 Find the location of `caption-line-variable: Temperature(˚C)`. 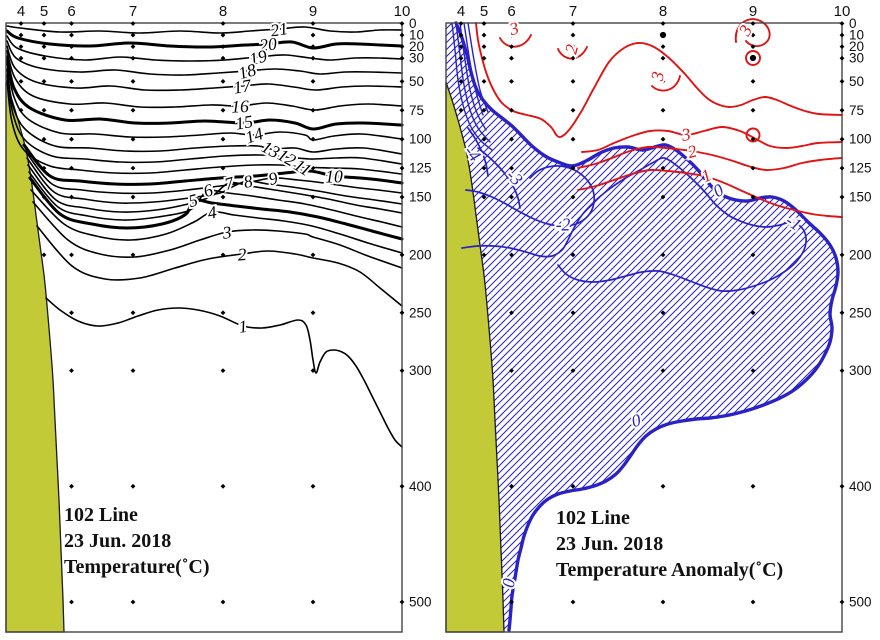

caption-line-variable: Temperature(˚C) is located at coordinates (137, 567).